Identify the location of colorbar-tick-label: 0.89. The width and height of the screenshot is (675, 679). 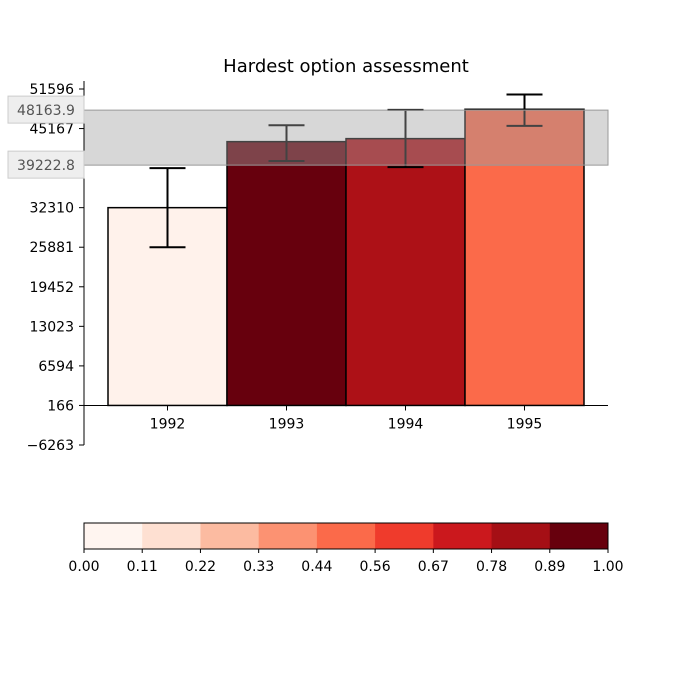
(549, 567).